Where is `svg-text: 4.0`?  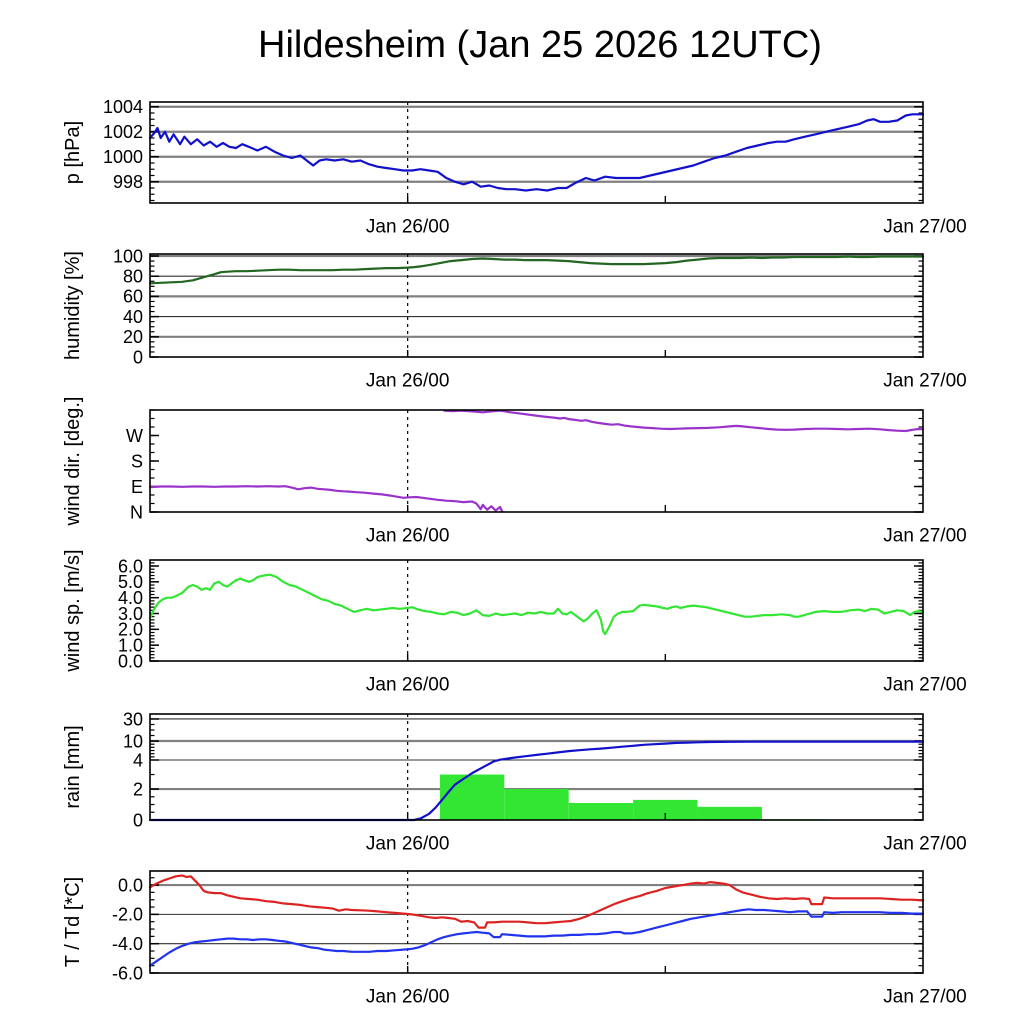 svg-text: 4.0 is located at coordinates (130, 598).